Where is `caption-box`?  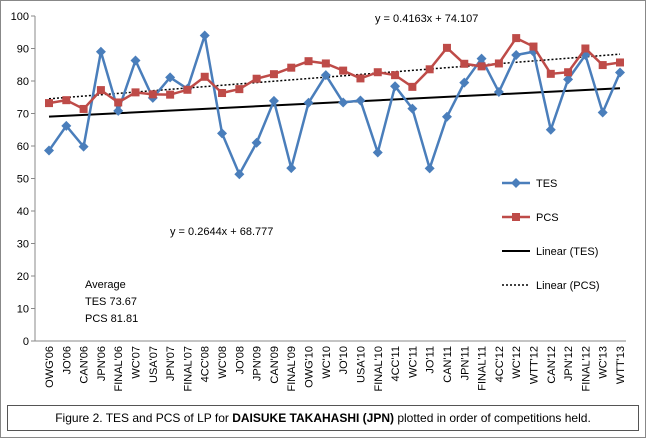
caption-box is located at coordinates (323, 418).